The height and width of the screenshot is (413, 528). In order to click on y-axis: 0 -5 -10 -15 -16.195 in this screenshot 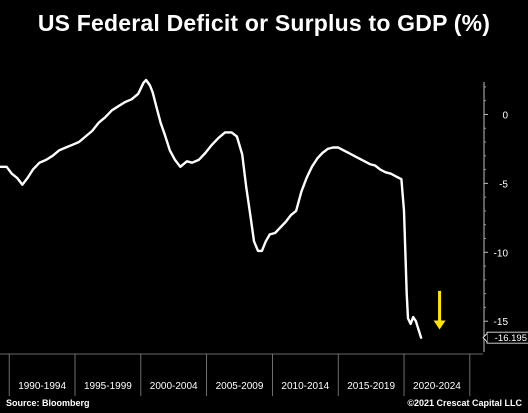, I will do `click(505, 217)`.